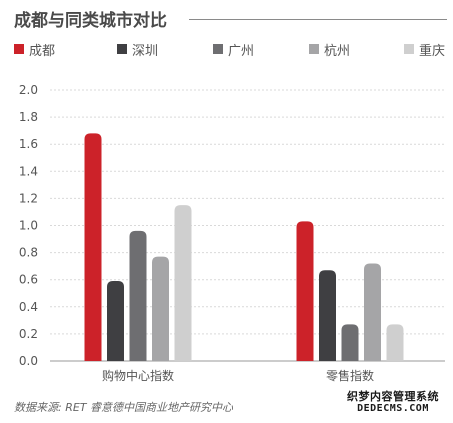 This screenshot has width=453, height=423. I want to click on y-tick-label: 0.0, so click(28, 361).